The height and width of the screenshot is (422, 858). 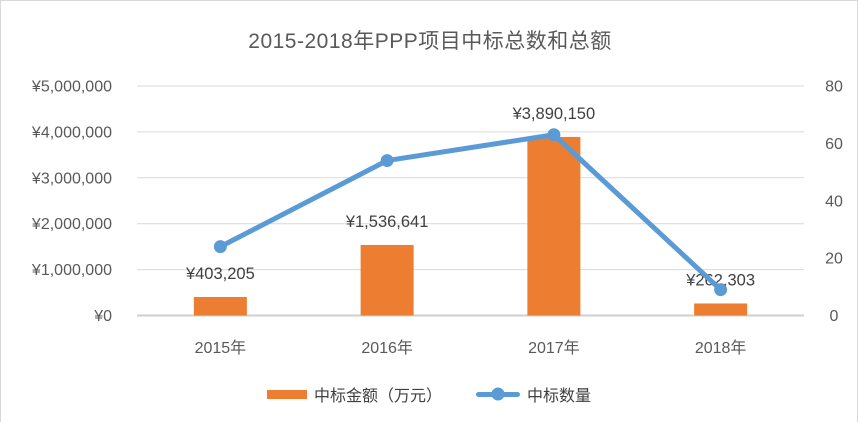 I want to click on left-axis-tick-label: ¥5,000,000, so click(x=71, y=87).